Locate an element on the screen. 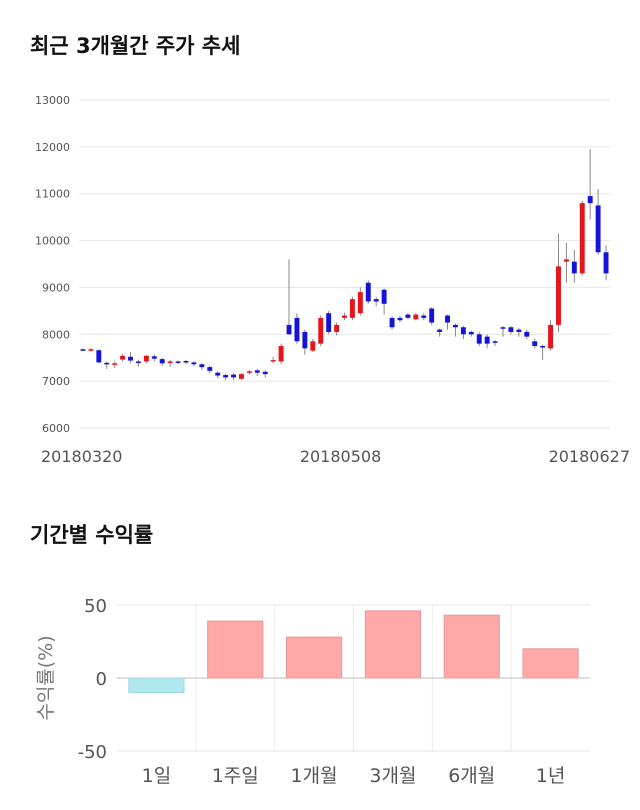  y-tick-label: 0 is located at coordinates (101, 679).